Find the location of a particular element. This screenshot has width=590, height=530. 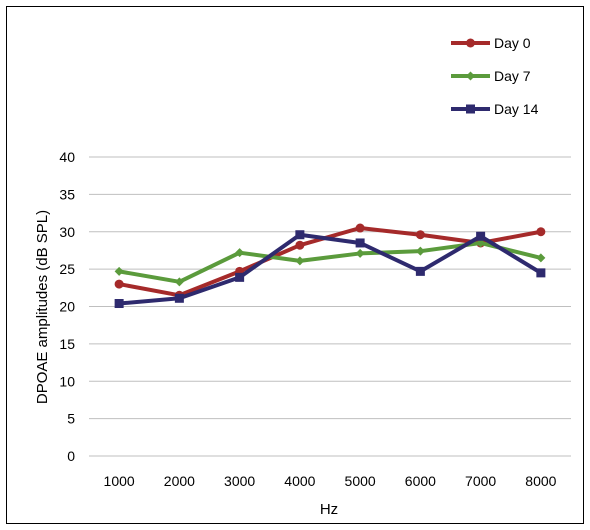

legend-item: Day 0 is located at coordinates (491, 43).